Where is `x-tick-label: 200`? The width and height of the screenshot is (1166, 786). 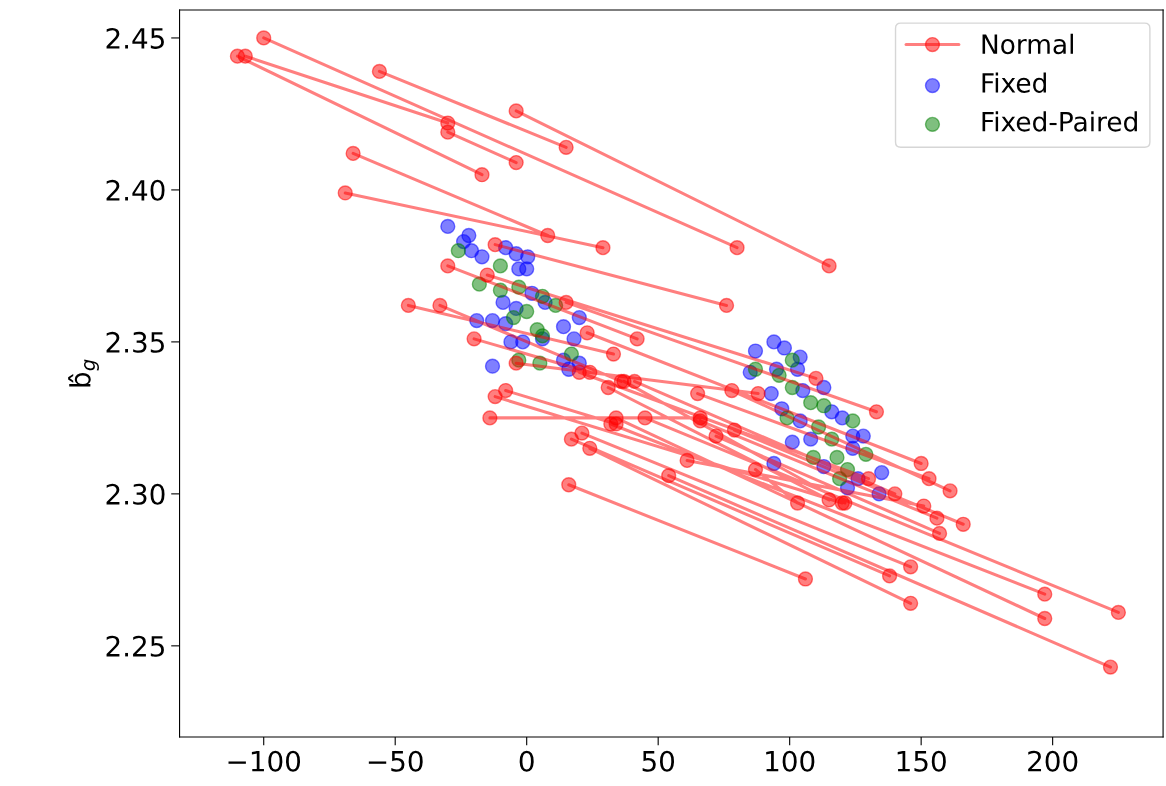
x-tick-label: 200 is located at coordinates (1053, 761).